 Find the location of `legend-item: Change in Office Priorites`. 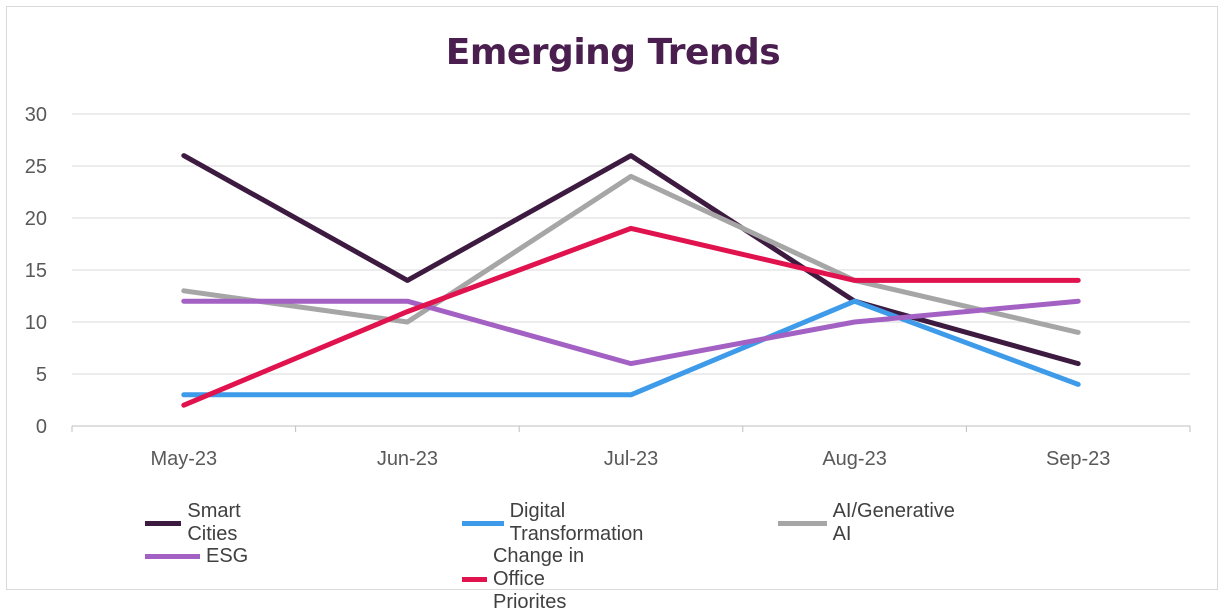

legend-item: Change in Office Priorites is located at coordinates (529, 579).